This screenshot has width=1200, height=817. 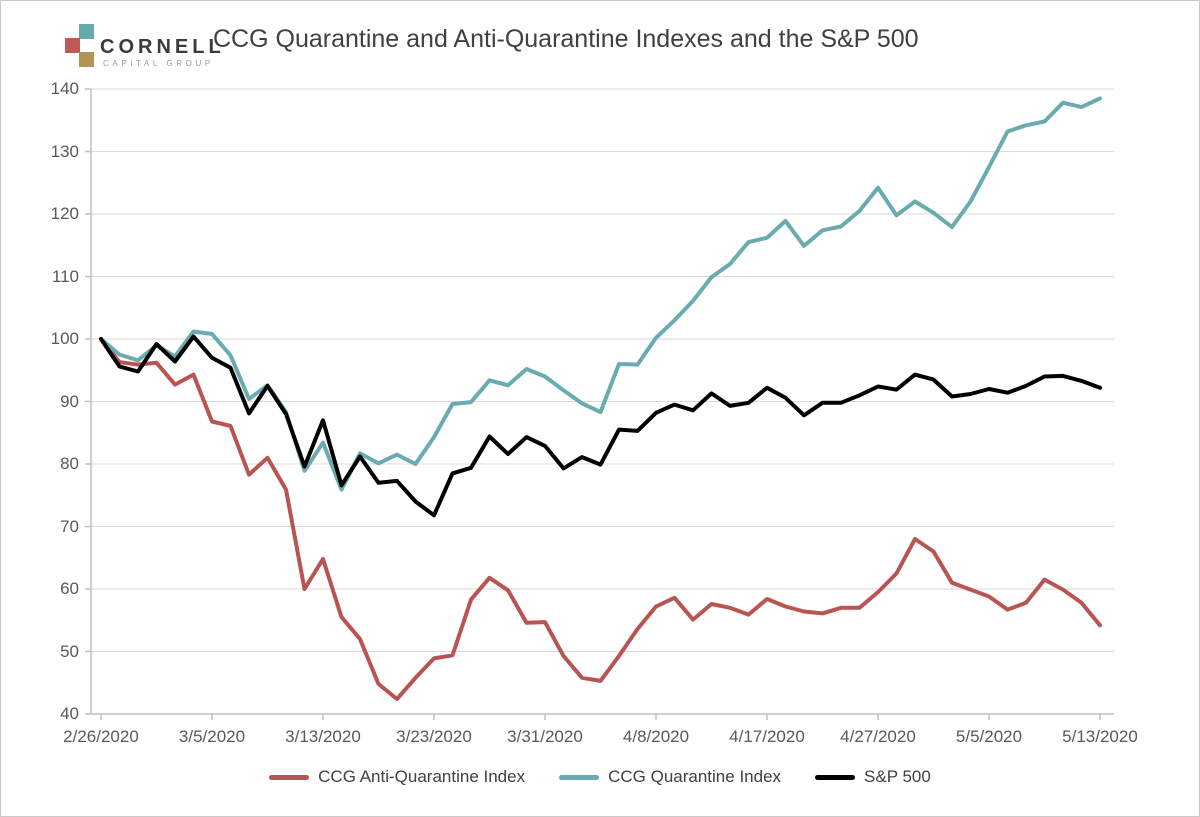 I want to click on x-axis-tick-label: 5/5/2020, so click(x=989, y=736).